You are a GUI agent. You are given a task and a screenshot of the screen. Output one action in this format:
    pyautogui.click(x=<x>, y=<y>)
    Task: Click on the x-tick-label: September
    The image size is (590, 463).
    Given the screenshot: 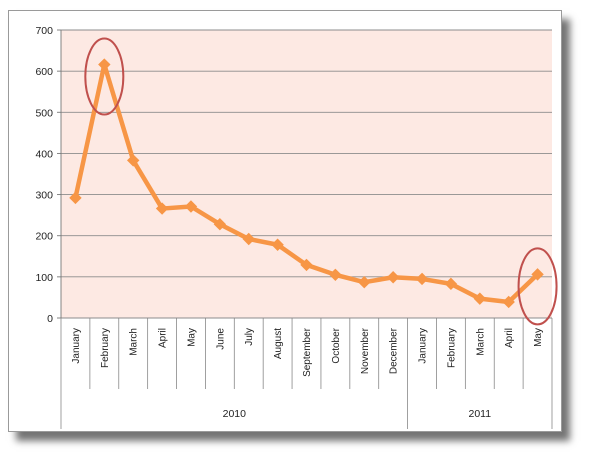 What is the action you would take?
    pyautogui.click(x=307, y=352)
    